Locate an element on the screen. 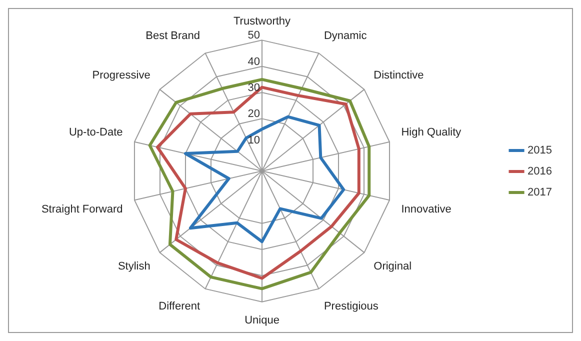 This screenshot has width=581, height=341. y-tick-label: 10 is located at coordinates (254, 140).